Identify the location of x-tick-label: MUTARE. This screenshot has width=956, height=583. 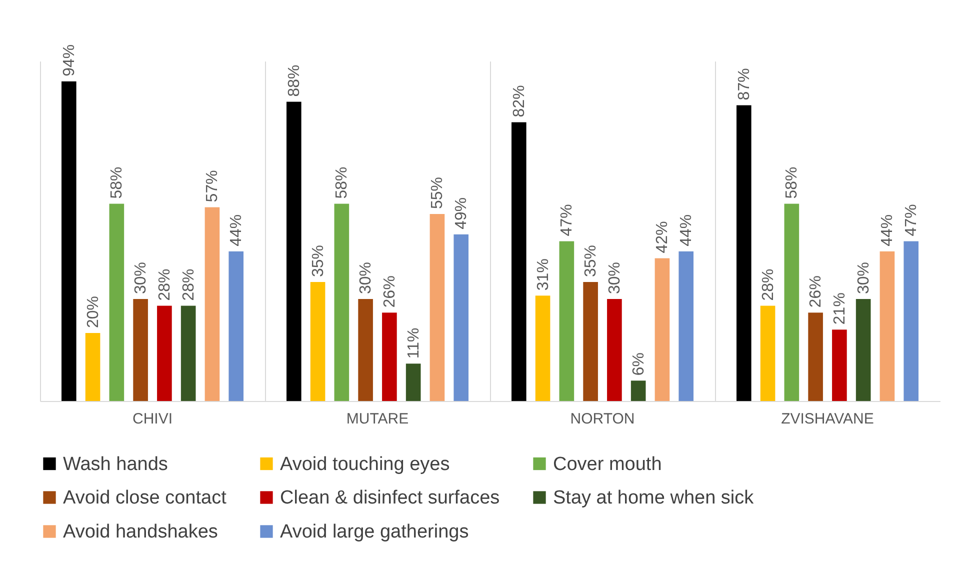
(377, 419).